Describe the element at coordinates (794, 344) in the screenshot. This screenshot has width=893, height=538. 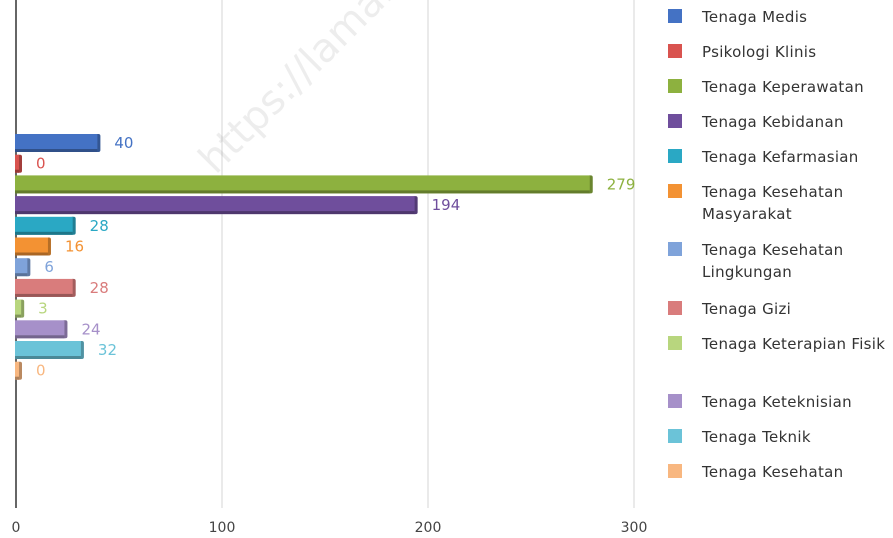
I see `legend-label: Tenaga Keterapian Fisik` at that location.